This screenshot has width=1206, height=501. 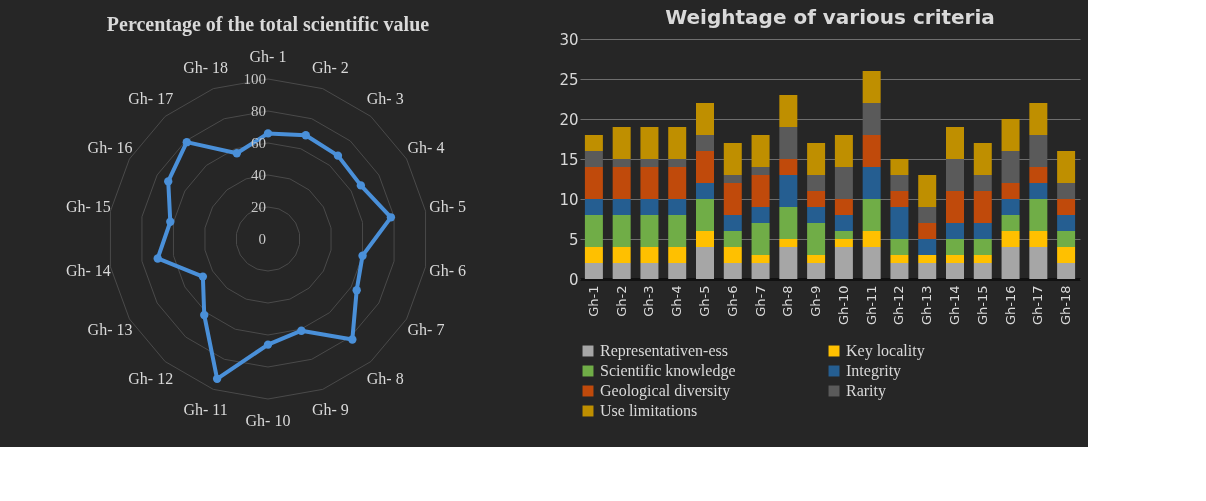 I want to click on spoke-label: Gh- 1, so click(x=268, y=56).